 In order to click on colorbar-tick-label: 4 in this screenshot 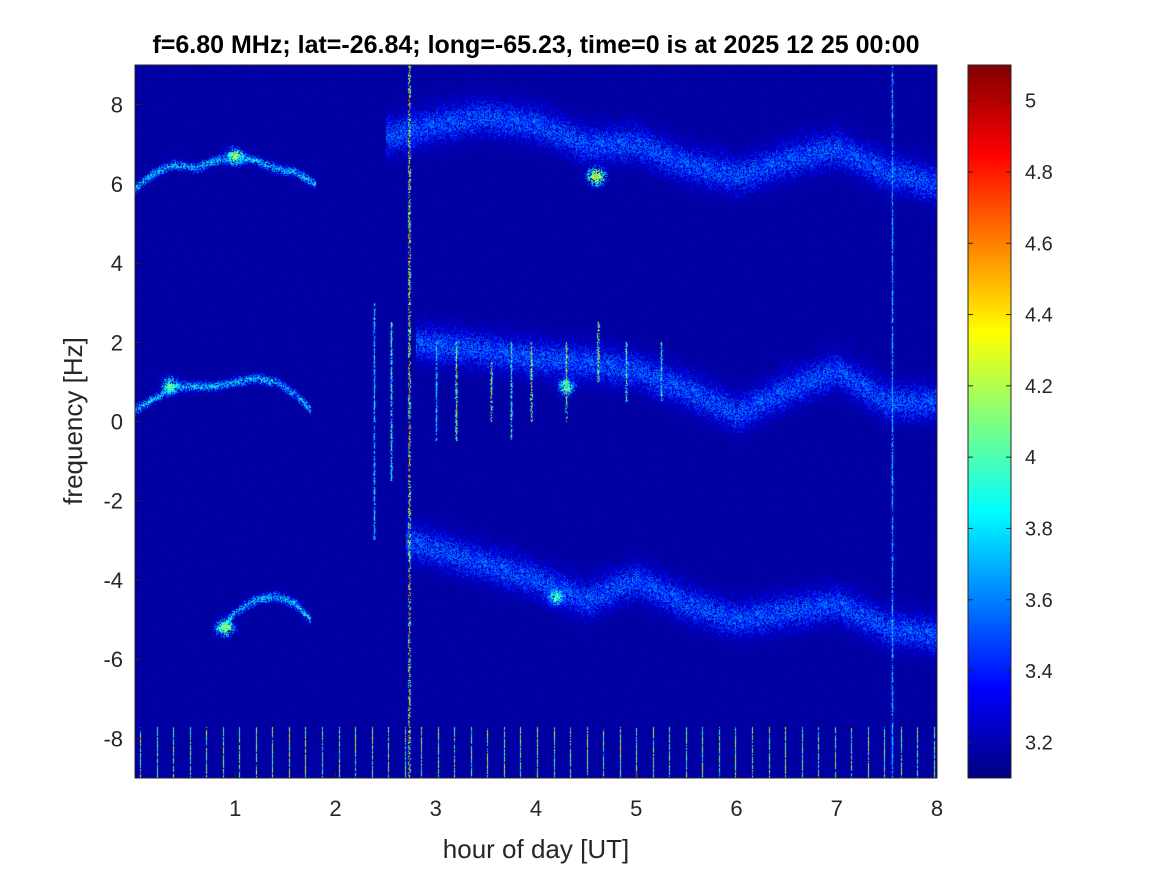, I will do `click(1030, 458)`.